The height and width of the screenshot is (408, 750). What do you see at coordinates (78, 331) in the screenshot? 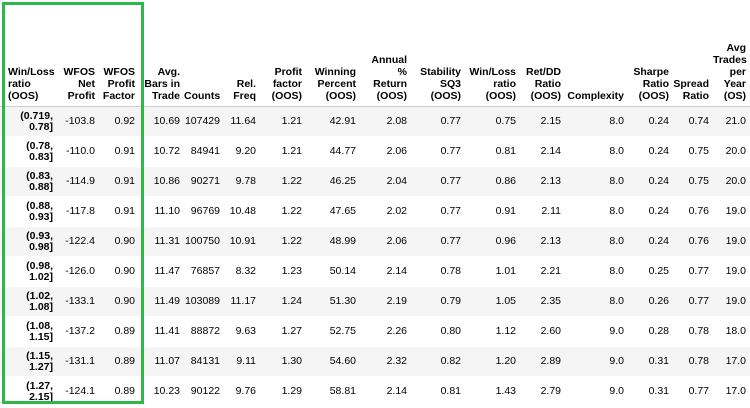
I see `table-cell: -137.2` at bounding box center [78, 331].